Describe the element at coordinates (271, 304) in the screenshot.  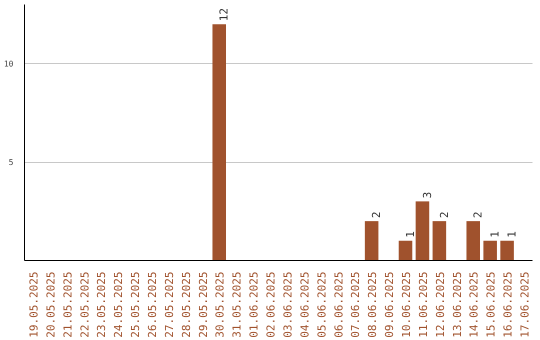
I see `x-tick-label: 02.06.2025` at that location.